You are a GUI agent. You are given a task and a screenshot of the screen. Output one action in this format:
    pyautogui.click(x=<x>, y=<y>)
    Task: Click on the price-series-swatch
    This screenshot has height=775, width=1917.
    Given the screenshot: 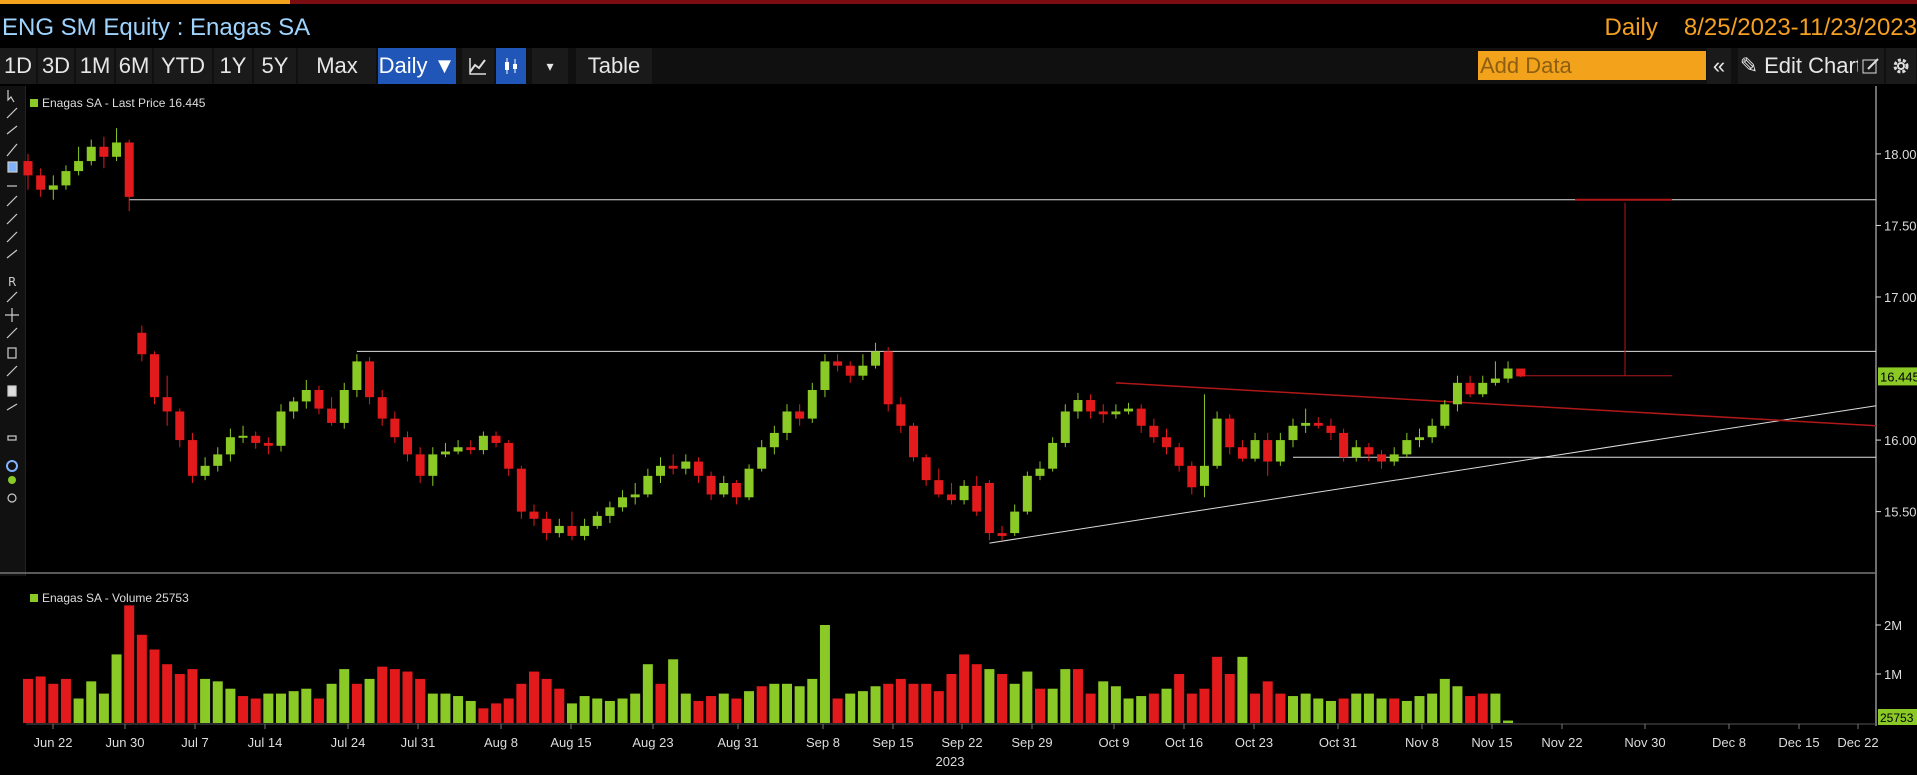 What is the action you would take?
    pyautogui.click(x=34, y=103)
    